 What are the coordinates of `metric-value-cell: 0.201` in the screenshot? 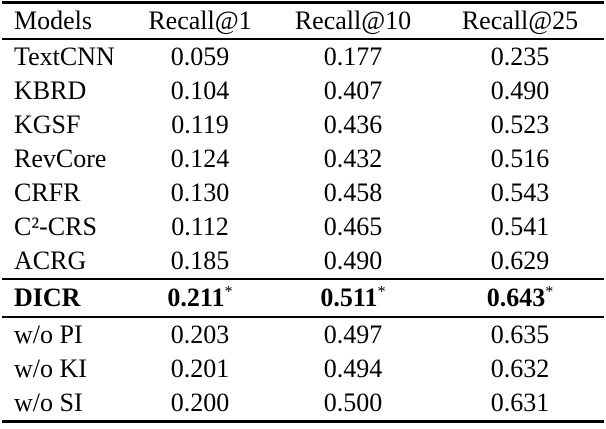 It's located at (200, 368).